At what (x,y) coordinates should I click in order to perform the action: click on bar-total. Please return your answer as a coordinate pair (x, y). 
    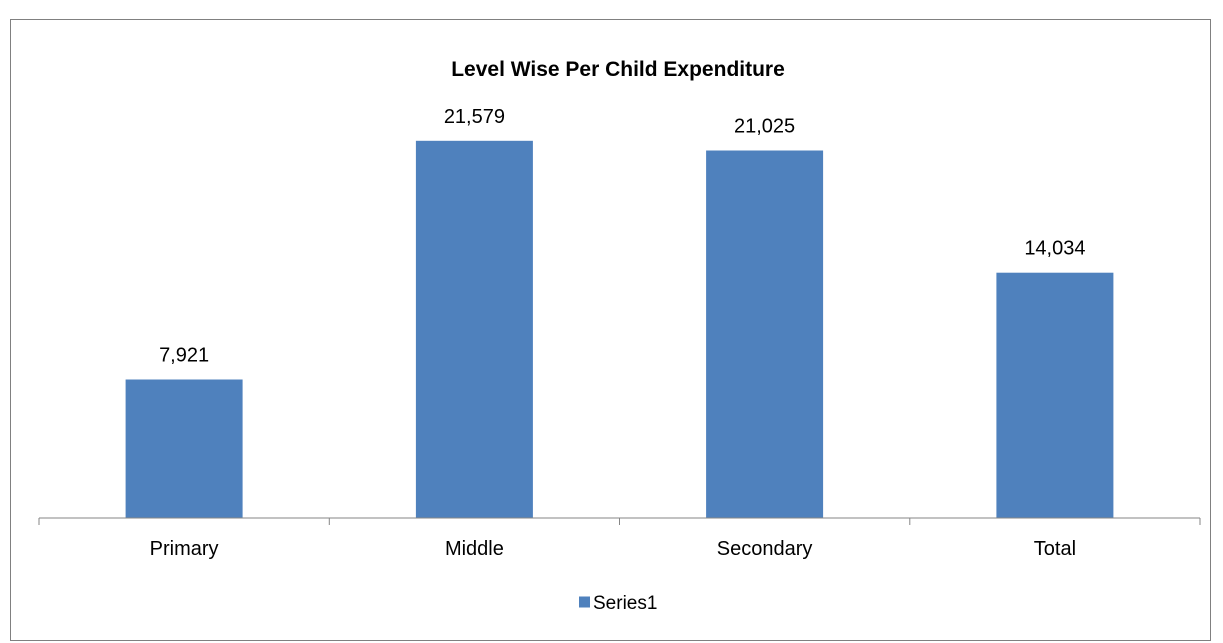
    Looking at the image, I should click on (1055, 395).